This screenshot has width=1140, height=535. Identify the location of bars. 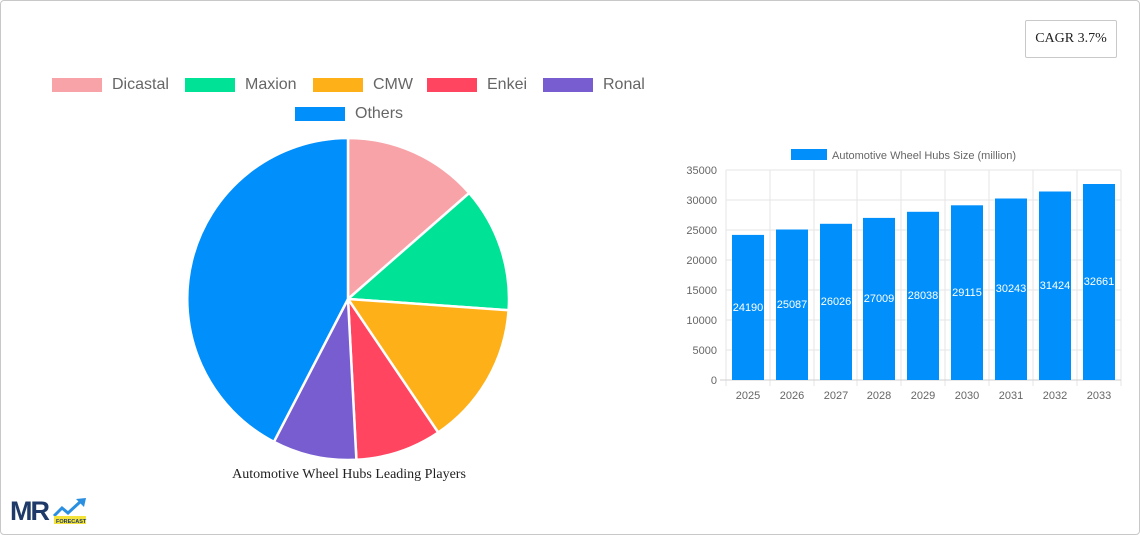
(923, 282).